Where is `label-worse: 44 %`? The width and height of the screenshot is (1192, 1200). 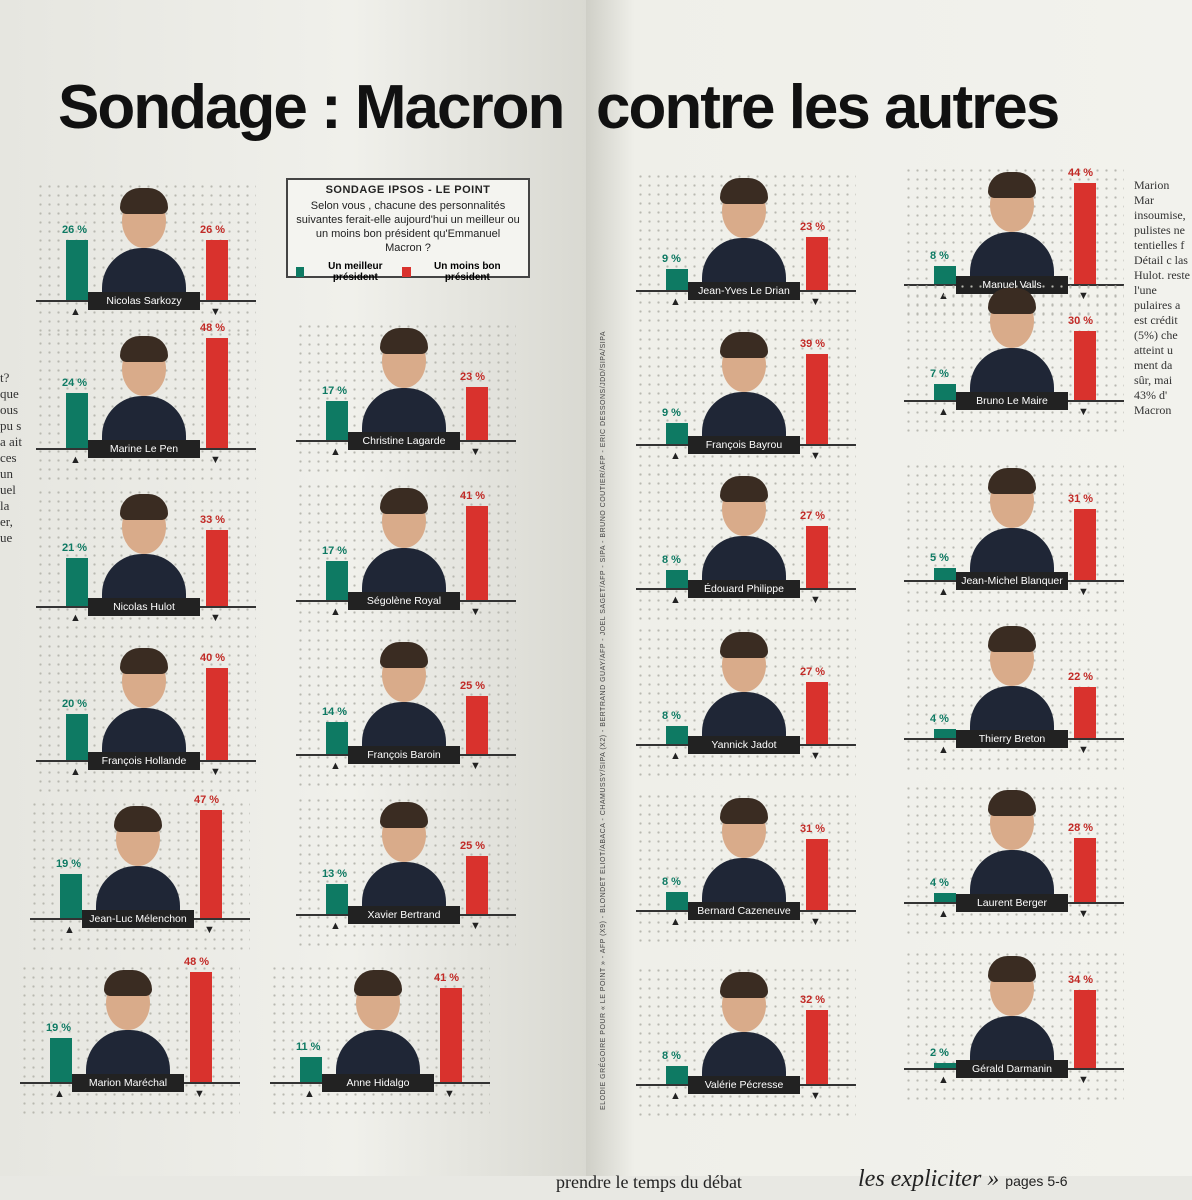
label-worse: 44 % is located at coordinates (1081, 173).